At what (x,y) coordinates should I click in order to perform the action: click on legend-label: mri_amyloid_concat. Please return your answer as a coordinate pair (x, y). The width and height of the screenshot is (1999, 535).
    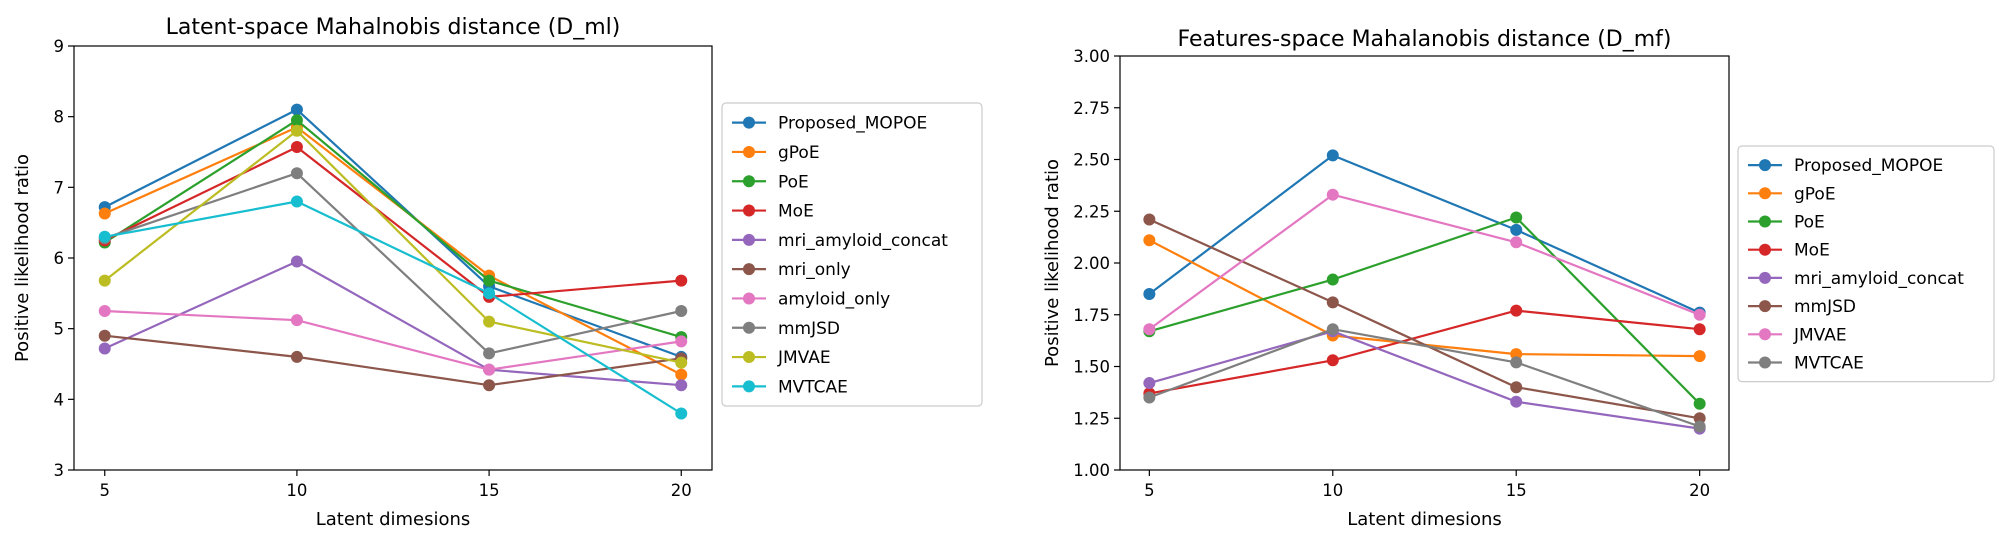
    Looking at the image, I should click on (863, 241).